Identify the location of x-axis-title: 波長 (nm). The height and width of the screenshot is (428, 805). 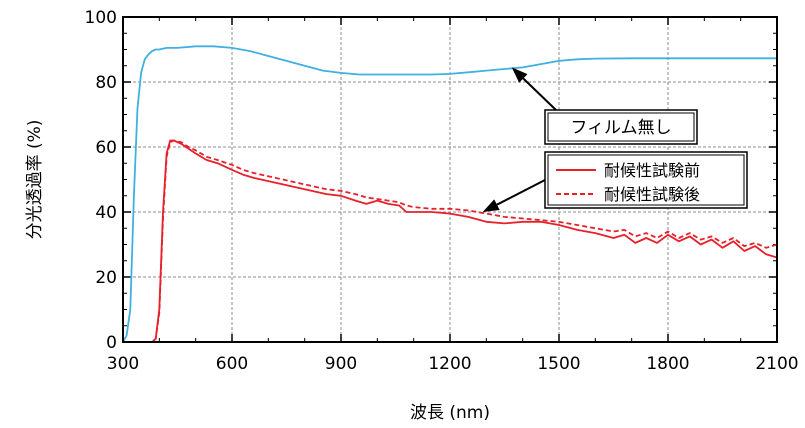
(450, 413).